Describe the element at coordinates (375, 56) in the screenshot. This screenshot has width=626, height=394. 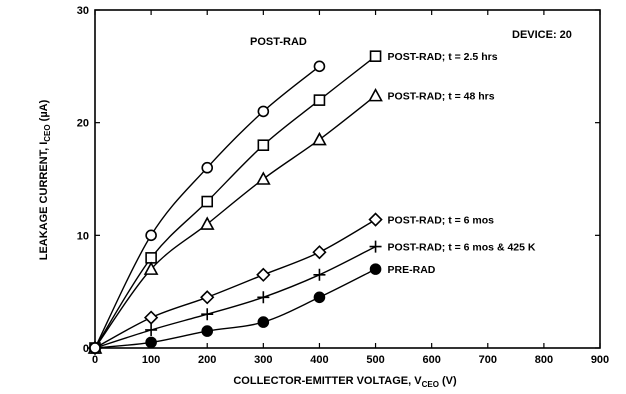
I see `legend-marker-square` at that location.